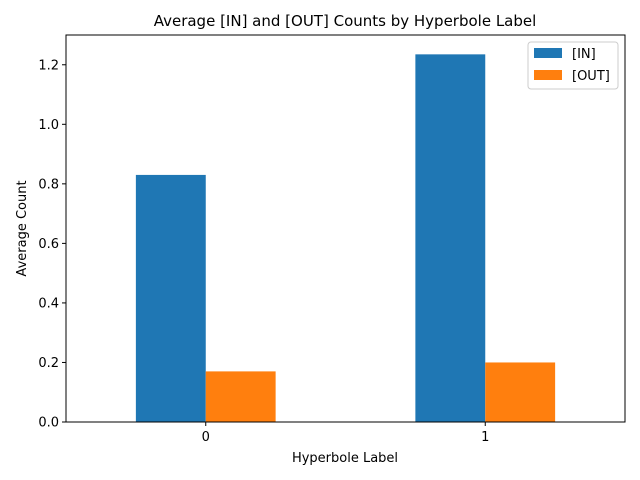 The height and width of the screenshot is (480, 640). Describe the element at coordinates (48, 125) in the screenshot. I see `y-tick-label: 1.0` at that location.